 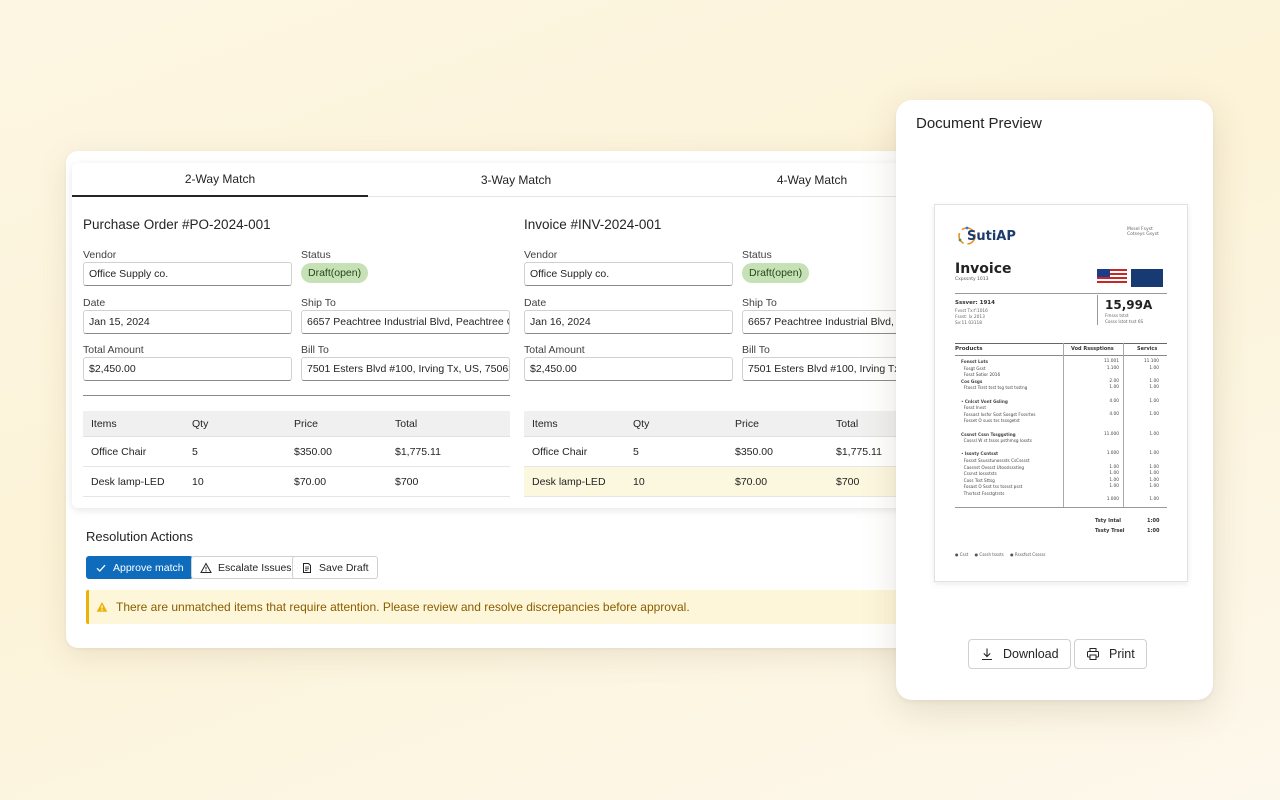 I want to click on escalate-issues-label: Escalate Issues, so click(x=255, y=567).